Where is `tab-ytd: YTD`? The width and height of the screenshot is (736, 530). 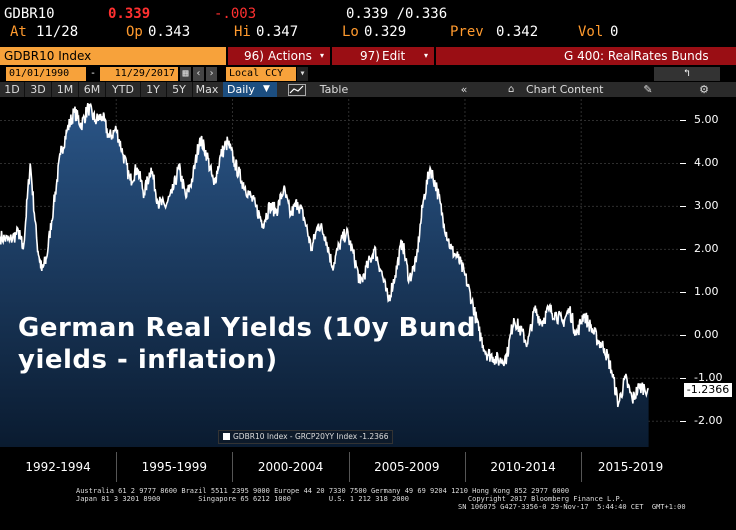
tab-ytd: YTD is located at coordinates (123, 89).